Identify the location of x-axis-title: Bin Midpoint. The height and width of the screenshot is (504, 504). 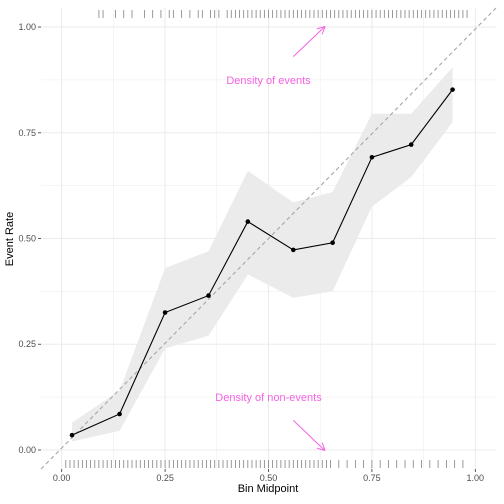
(268, 489).